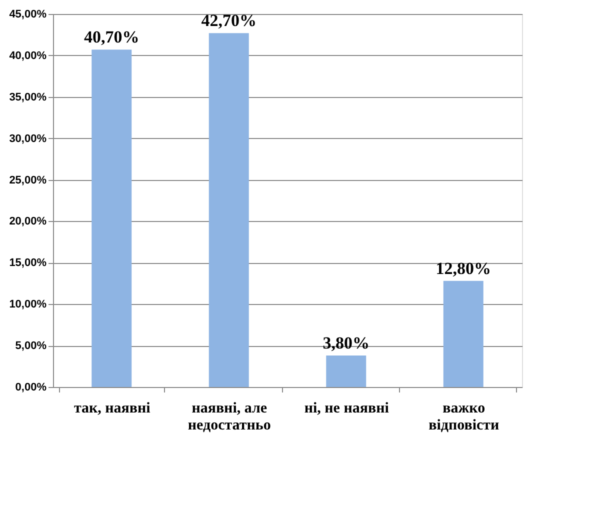 The width and height of the screenshot is (616, 517). I want to click on y-tick-label: 10,00%, so click(28, 304).